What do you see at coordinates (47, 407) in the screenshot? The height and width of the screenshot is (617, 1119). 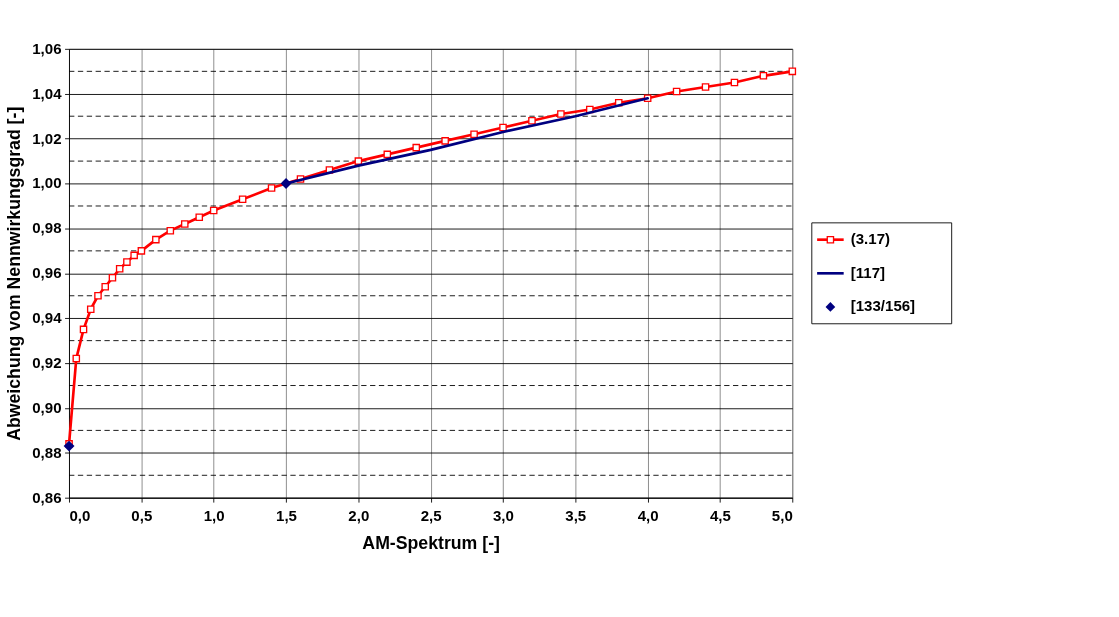 I see `y-tick-label: 0,90` at bounding box center [47, 407].